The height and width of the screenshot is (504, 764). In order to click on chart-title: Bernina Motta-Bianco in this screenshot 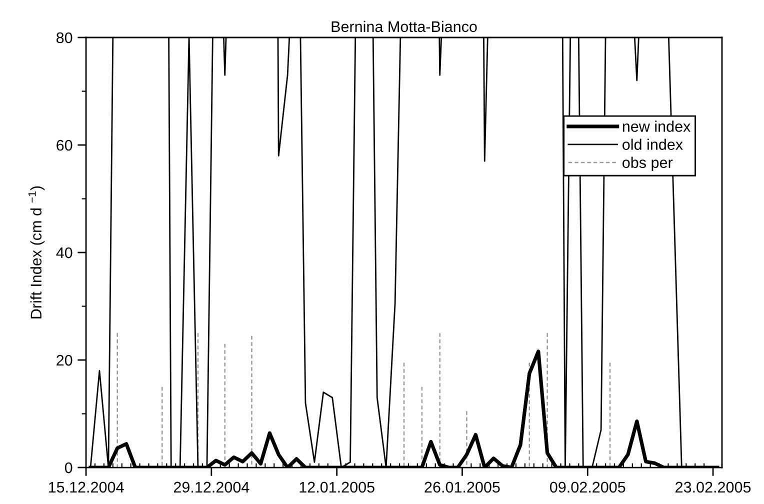, I will do `click(404, 26)`.